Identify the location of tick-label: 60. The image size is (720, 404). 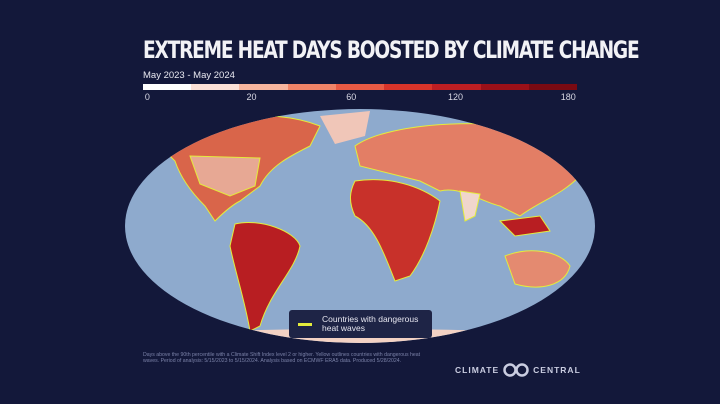
(351, 97).